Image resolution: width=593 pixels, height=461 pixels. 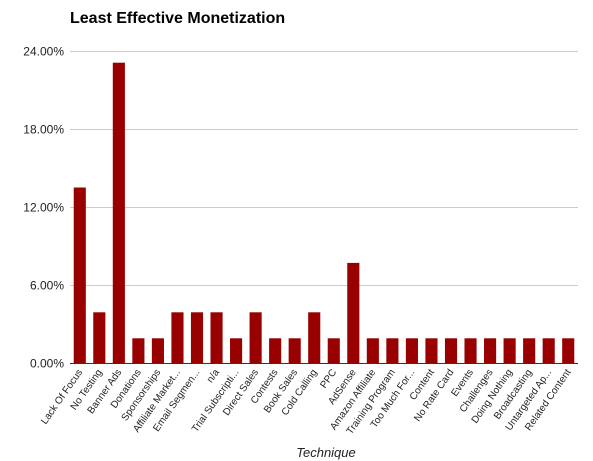 I want to click on y-tick-label: 24.00%, so click(x=43, y=52).